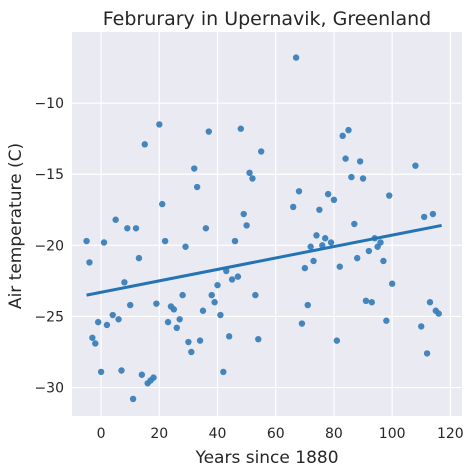 Image resolution: width=474 pixels, height=476 pixels. Describe the element at coordinates (218, 434) in the screenshot. I see `x-tick-label: 40` at that location.